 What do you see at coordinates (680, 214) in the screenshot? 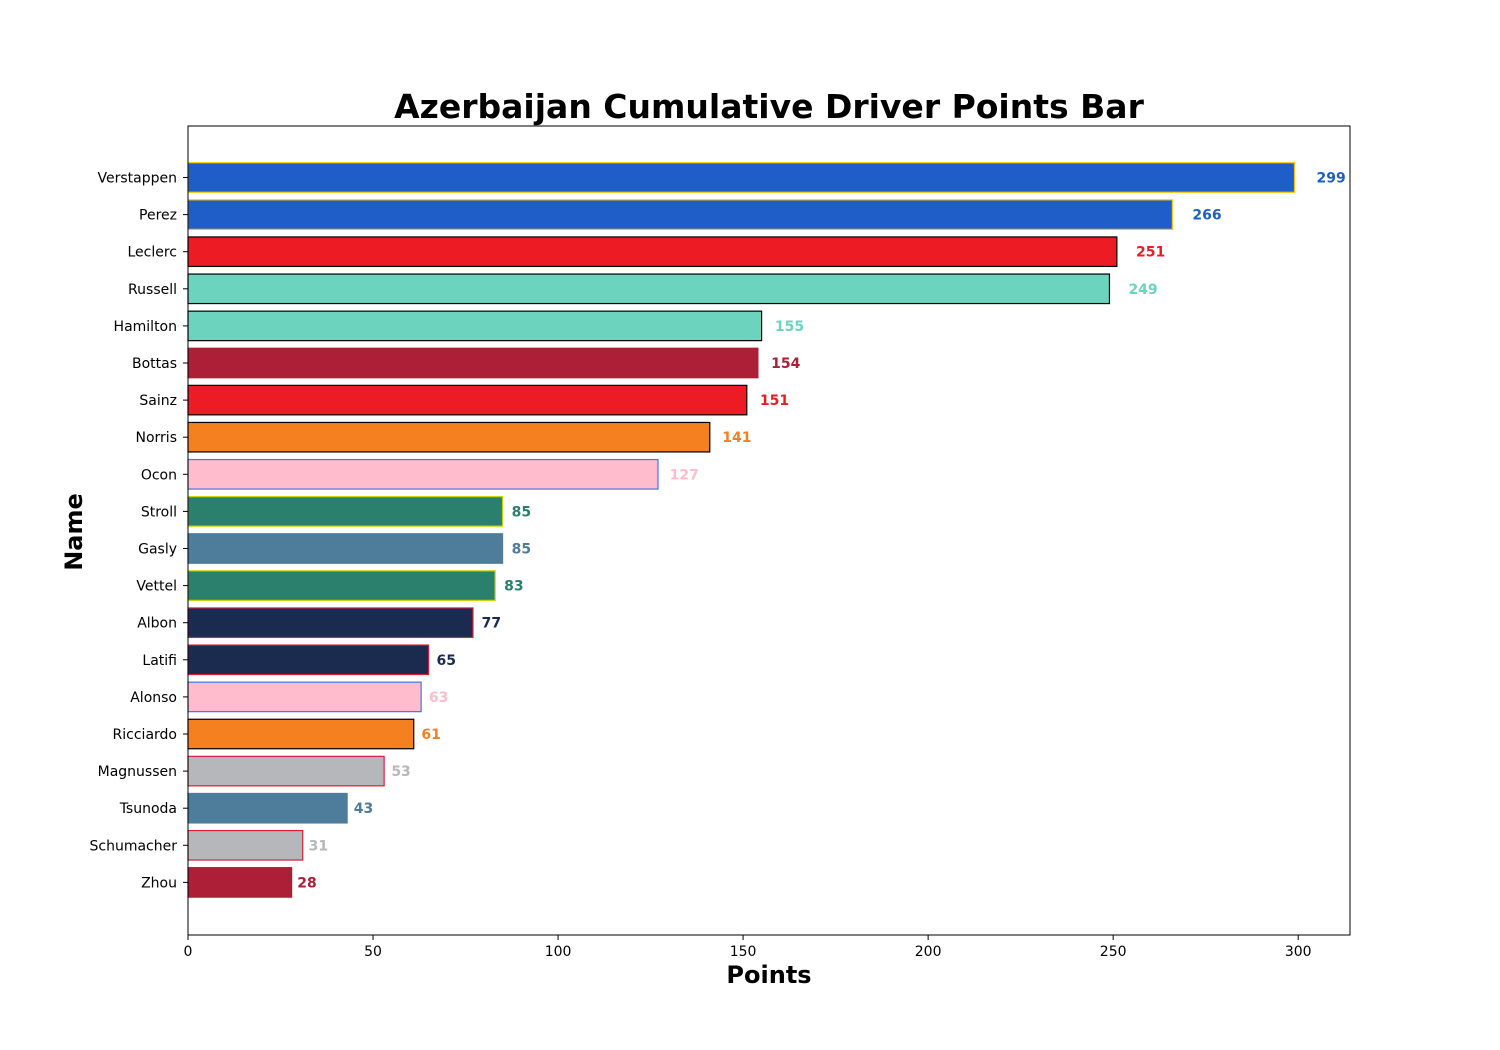
I see `bar-perez` at bounding box center [680, 214].